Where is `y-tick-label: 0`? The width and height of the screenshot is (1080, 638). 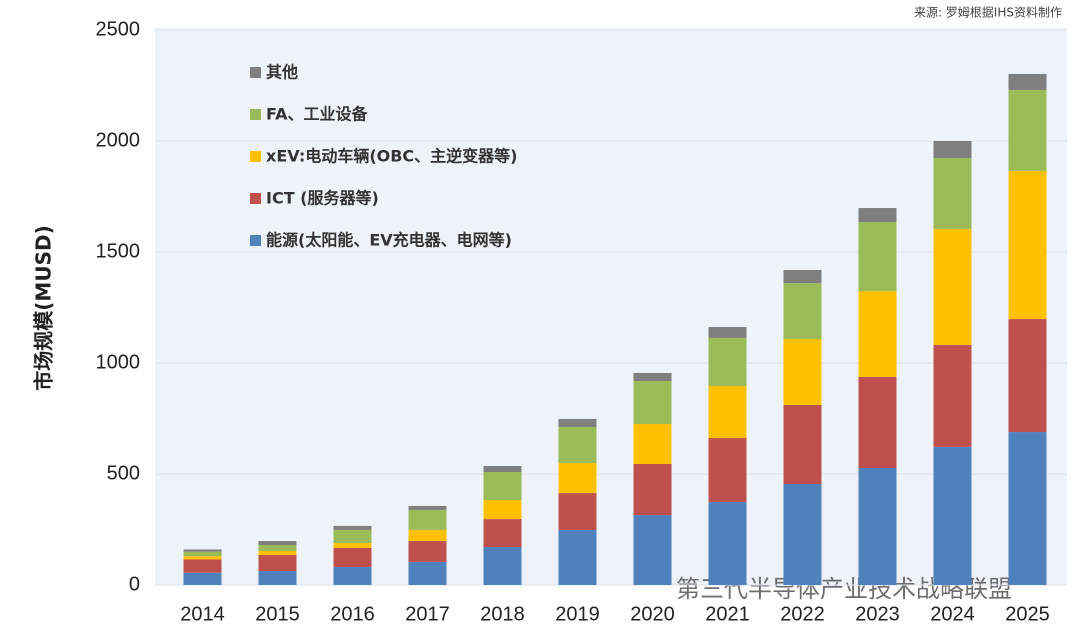
y-tick-label: 0 is located at coordinates (134, 584).